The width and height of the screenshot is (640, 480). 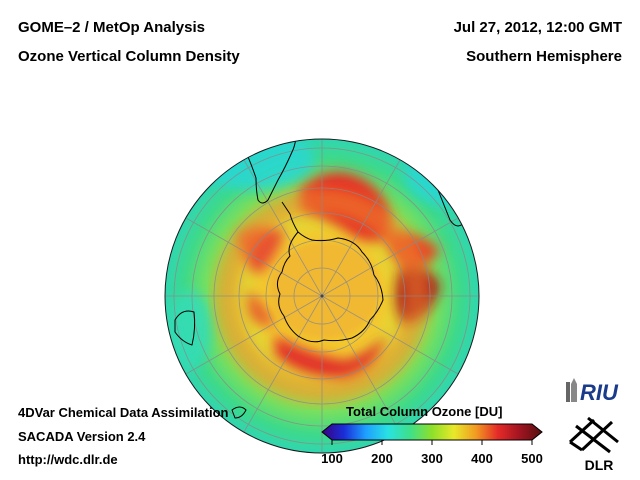 What do you see at coordinates (532, 458) in the screenshot?
I see `colorbar-tick-label: 500` at bounding box center [532, 458].